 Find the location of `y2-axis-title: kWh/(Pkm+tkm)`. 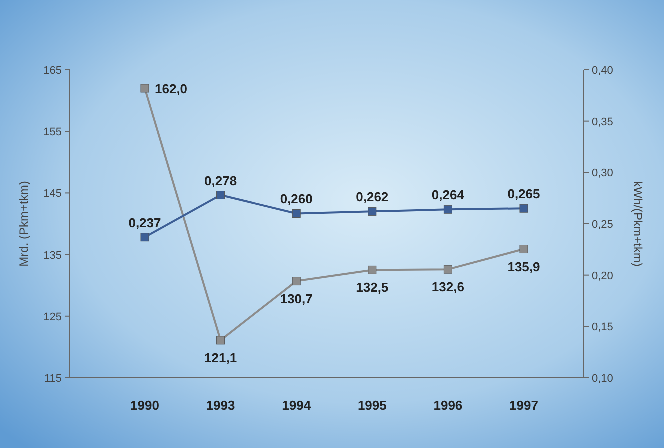

y2-axis-title: kWh/(Pkm+tkm) is located at coordinates (638, 224).